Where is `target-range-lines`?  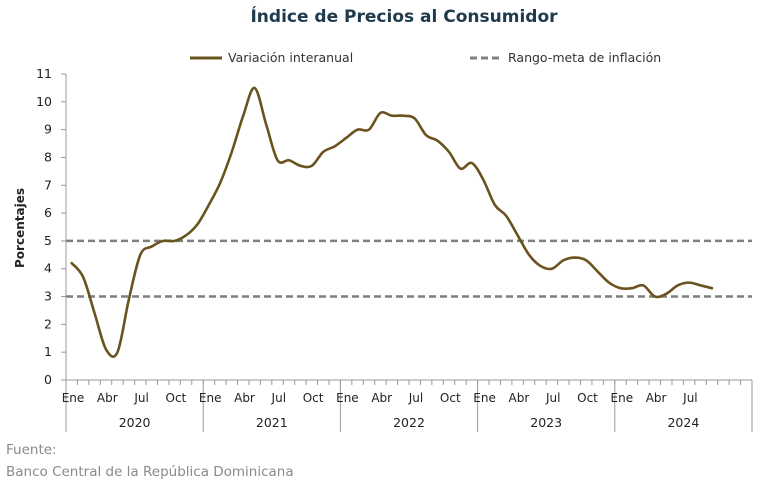 target-range-lines is located at coordinates (409, 268).